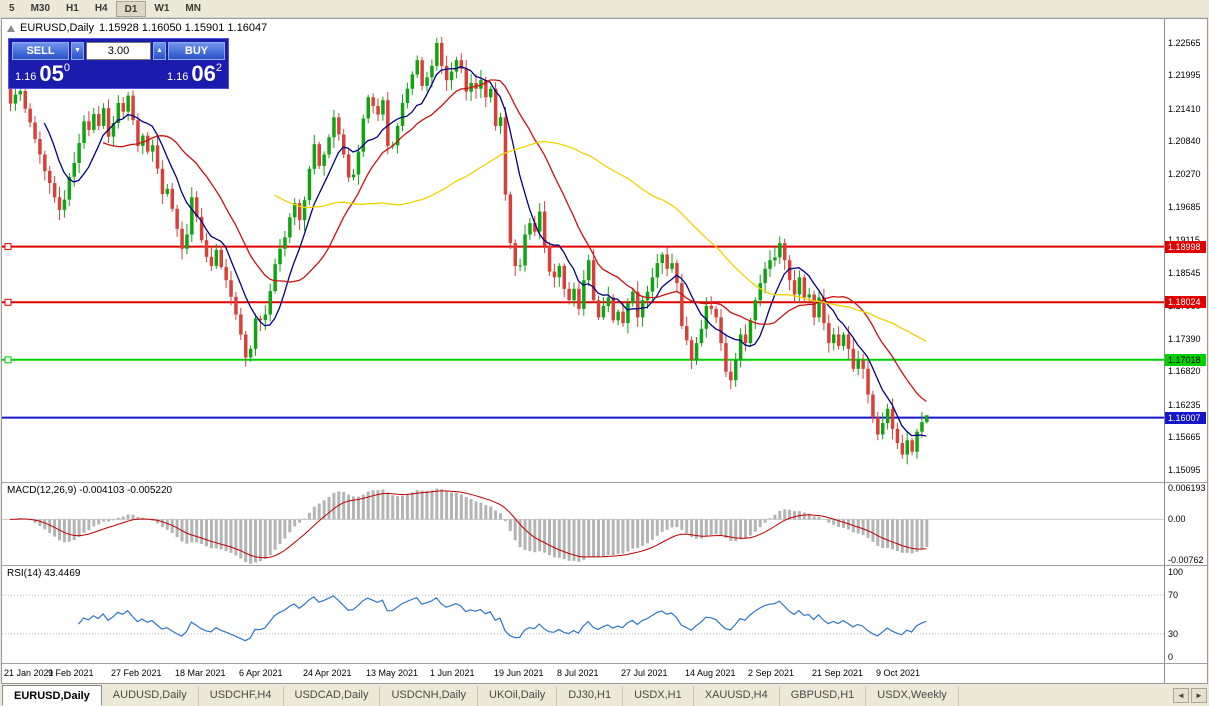 Image resolution: width=1209 pixels, height=706 pixels. I want to click on chart-tab-gbpusd-h1: GBPUSD,H1, so click(823, 696).